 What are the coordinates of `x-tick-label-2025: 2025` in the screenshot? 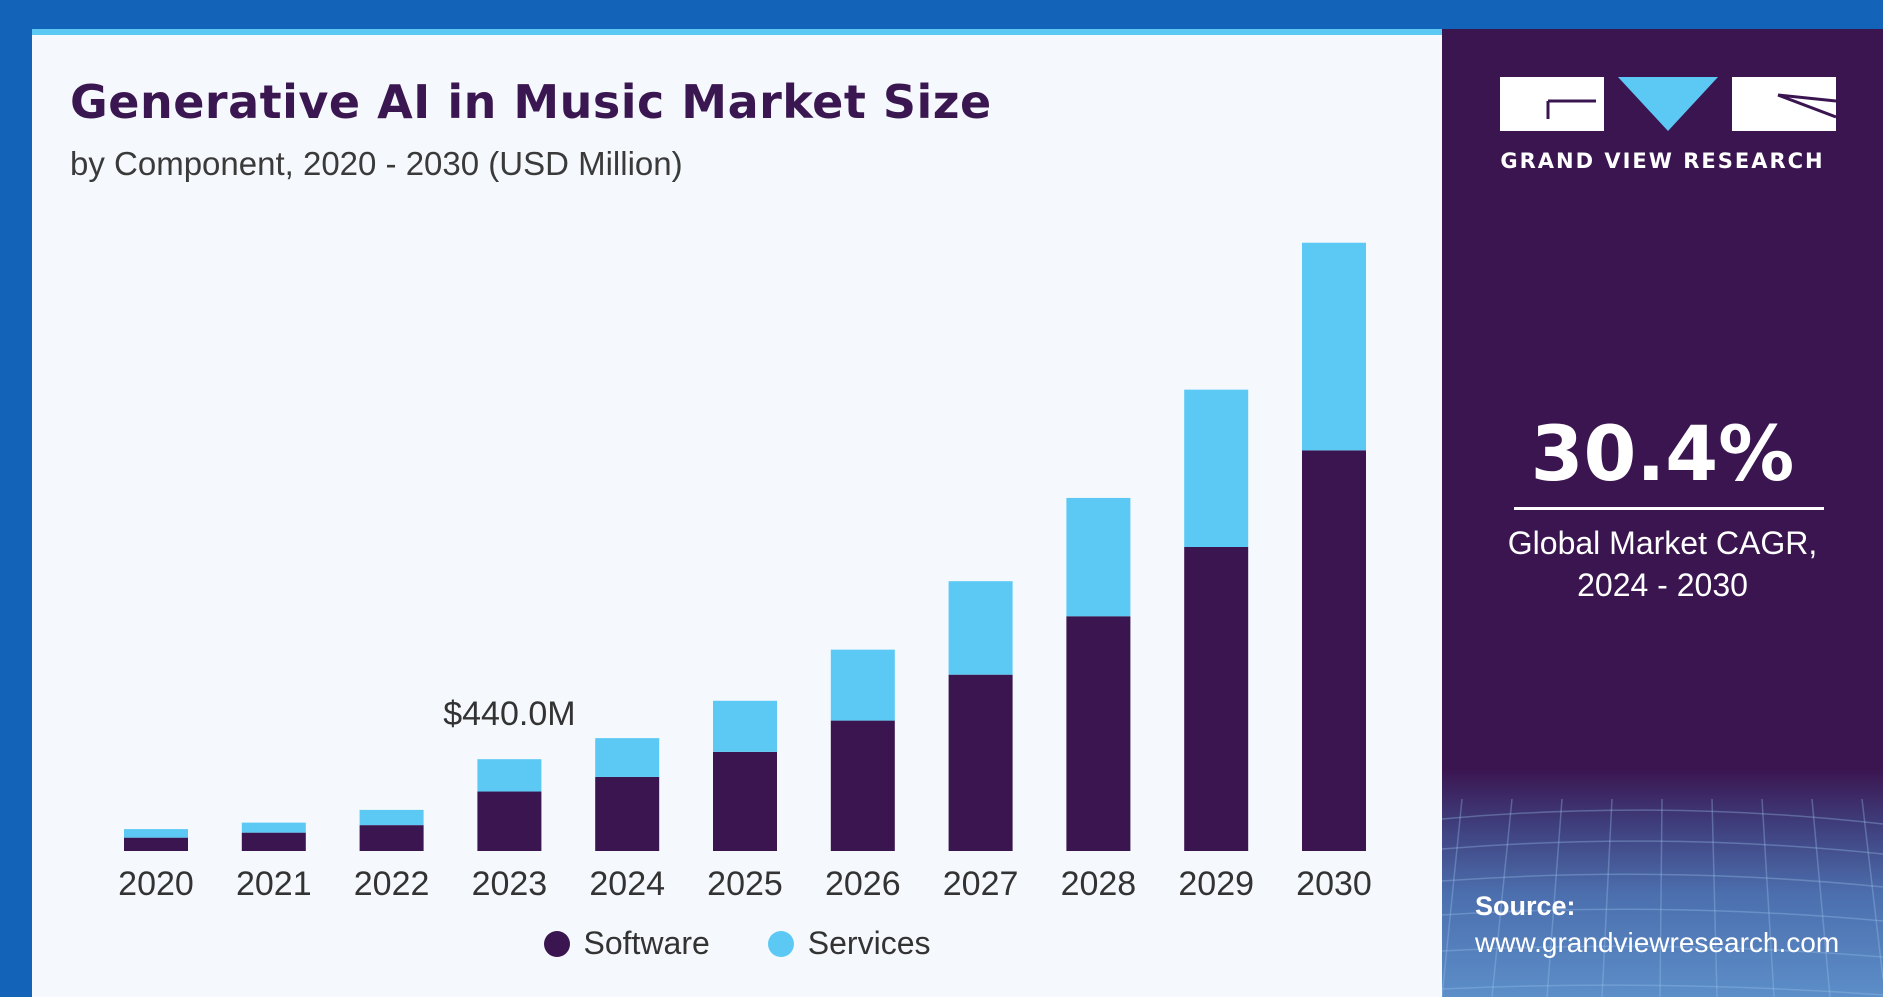 It's located at (745, 884).